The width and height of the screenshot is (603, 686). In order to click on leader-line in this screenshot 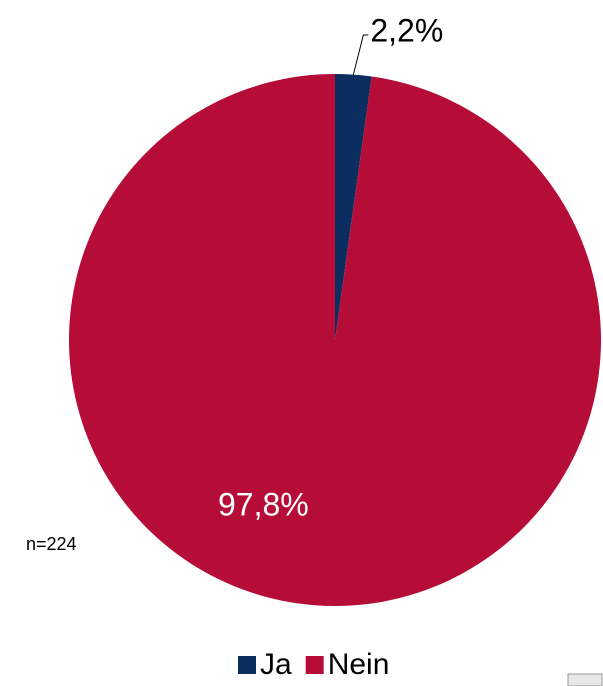, I will do `click(360, 54)`.